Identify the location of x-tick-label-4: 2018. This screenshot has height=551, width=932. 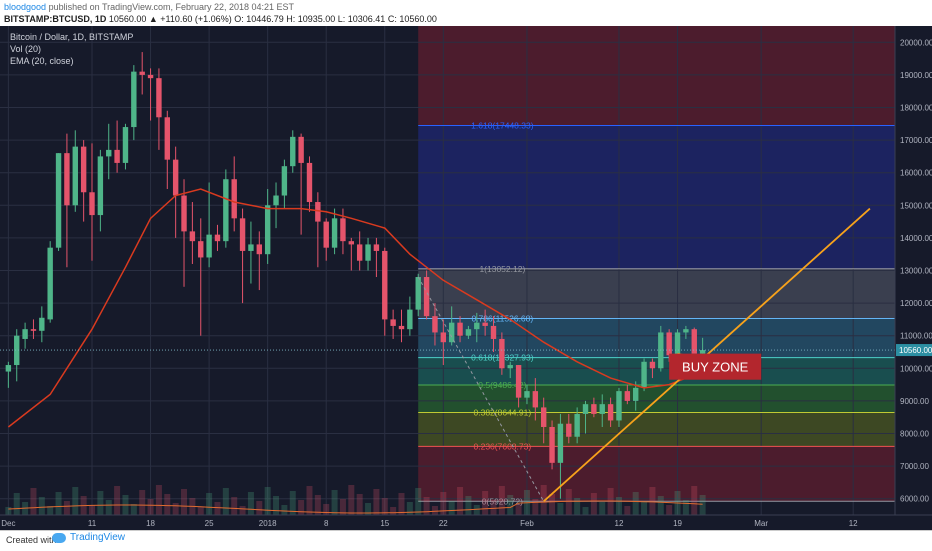
(268, 523).